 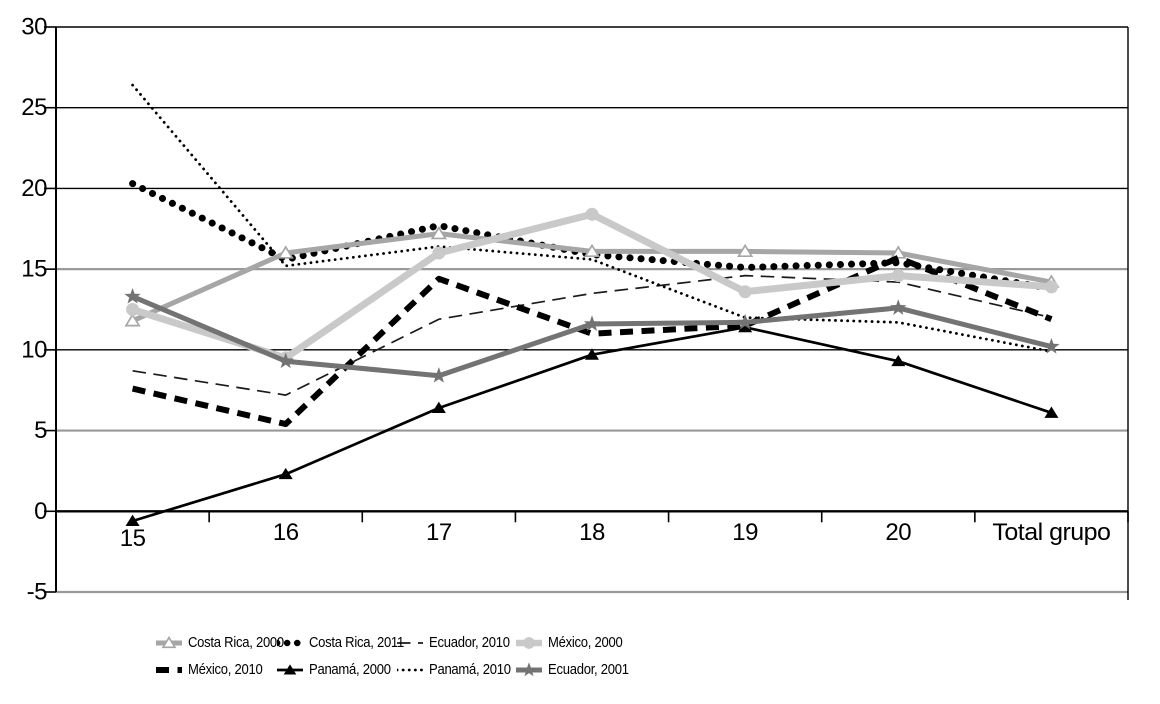 What do you see at coordinates (469, 642) in the screenshot?
I see `legend-label: Ecuador, 2010` at bounding box center [469, 642].